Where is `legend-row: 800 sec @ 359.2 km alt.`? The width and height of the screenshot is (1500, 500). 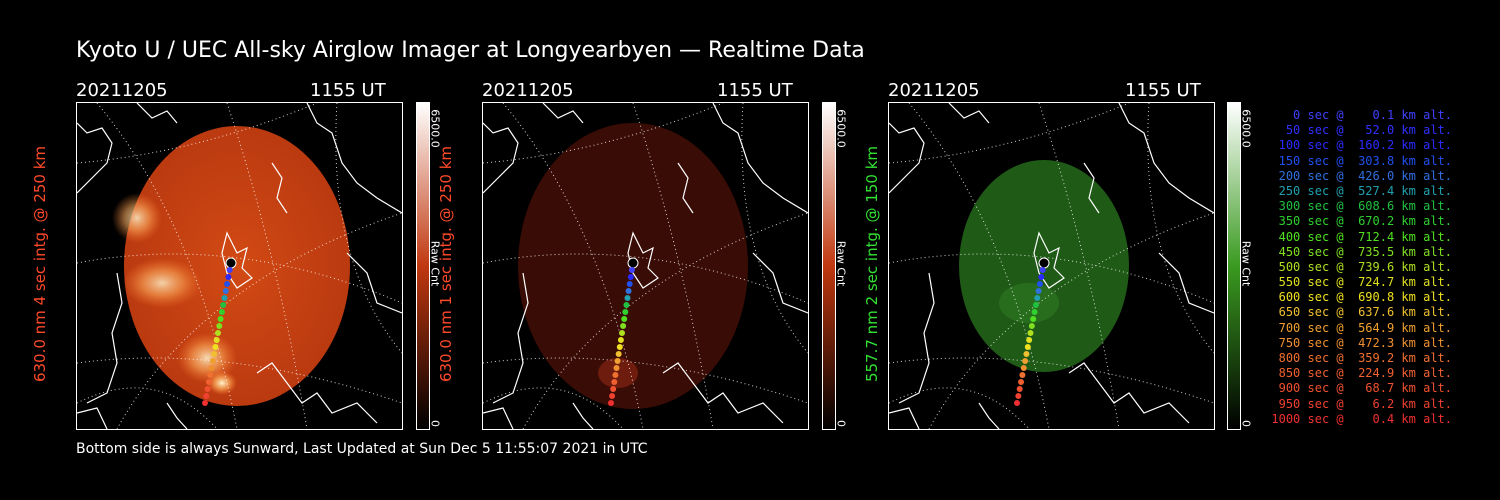
legend-row: 800 sec @ 359.2 km alt. is located at coordinates (1361, 358).